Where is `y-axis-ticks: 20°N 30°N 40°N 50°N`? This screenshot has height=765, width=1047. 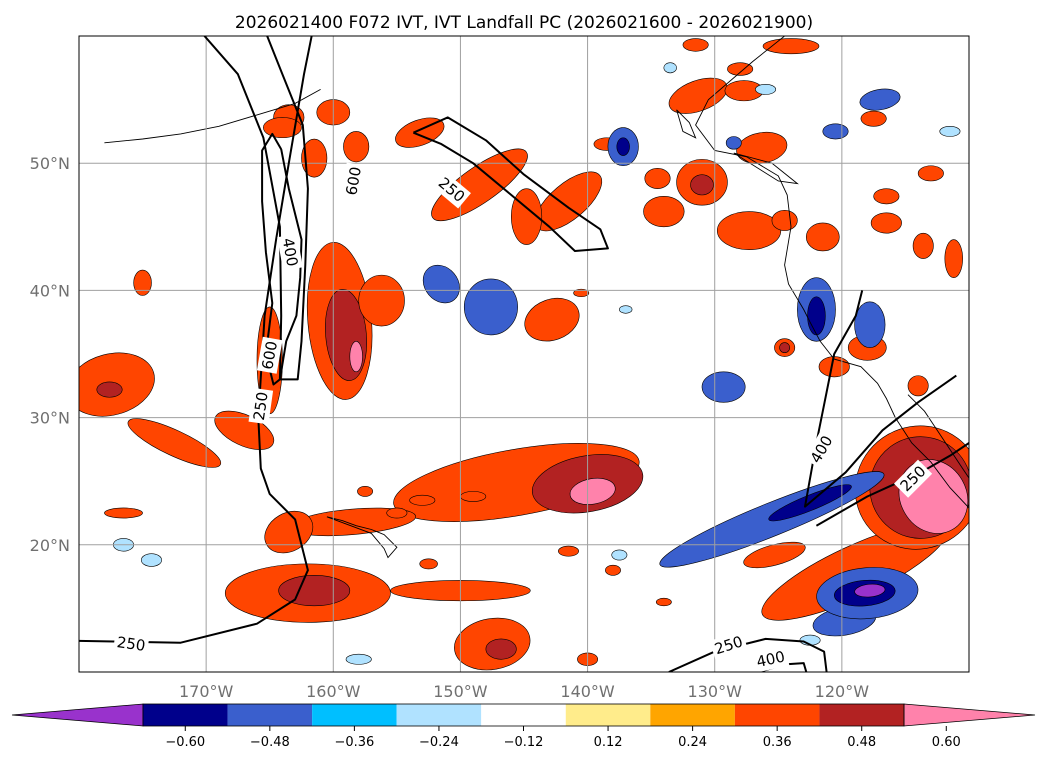 y-axis-ticks: 20°N 30°N 40°N 50°N is located at coordinates (50, 354).